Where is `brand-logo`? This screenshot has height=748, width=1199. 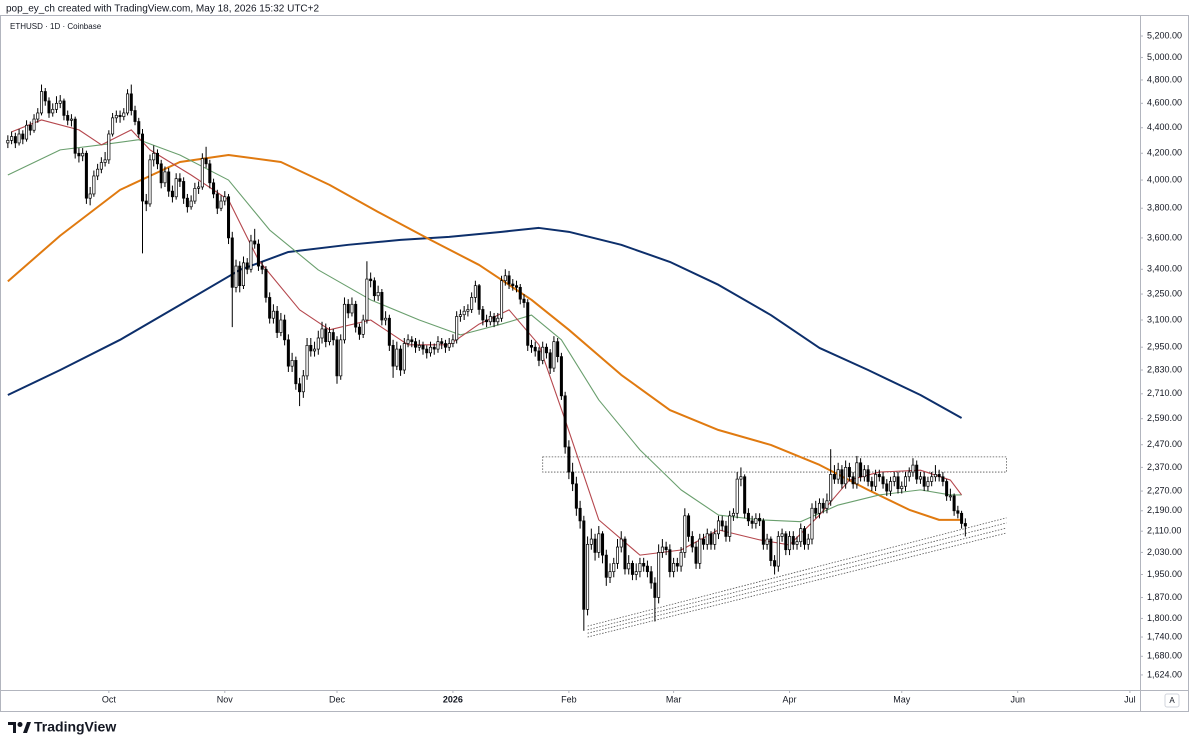
brand-logo is located at coordinates (19, 727).